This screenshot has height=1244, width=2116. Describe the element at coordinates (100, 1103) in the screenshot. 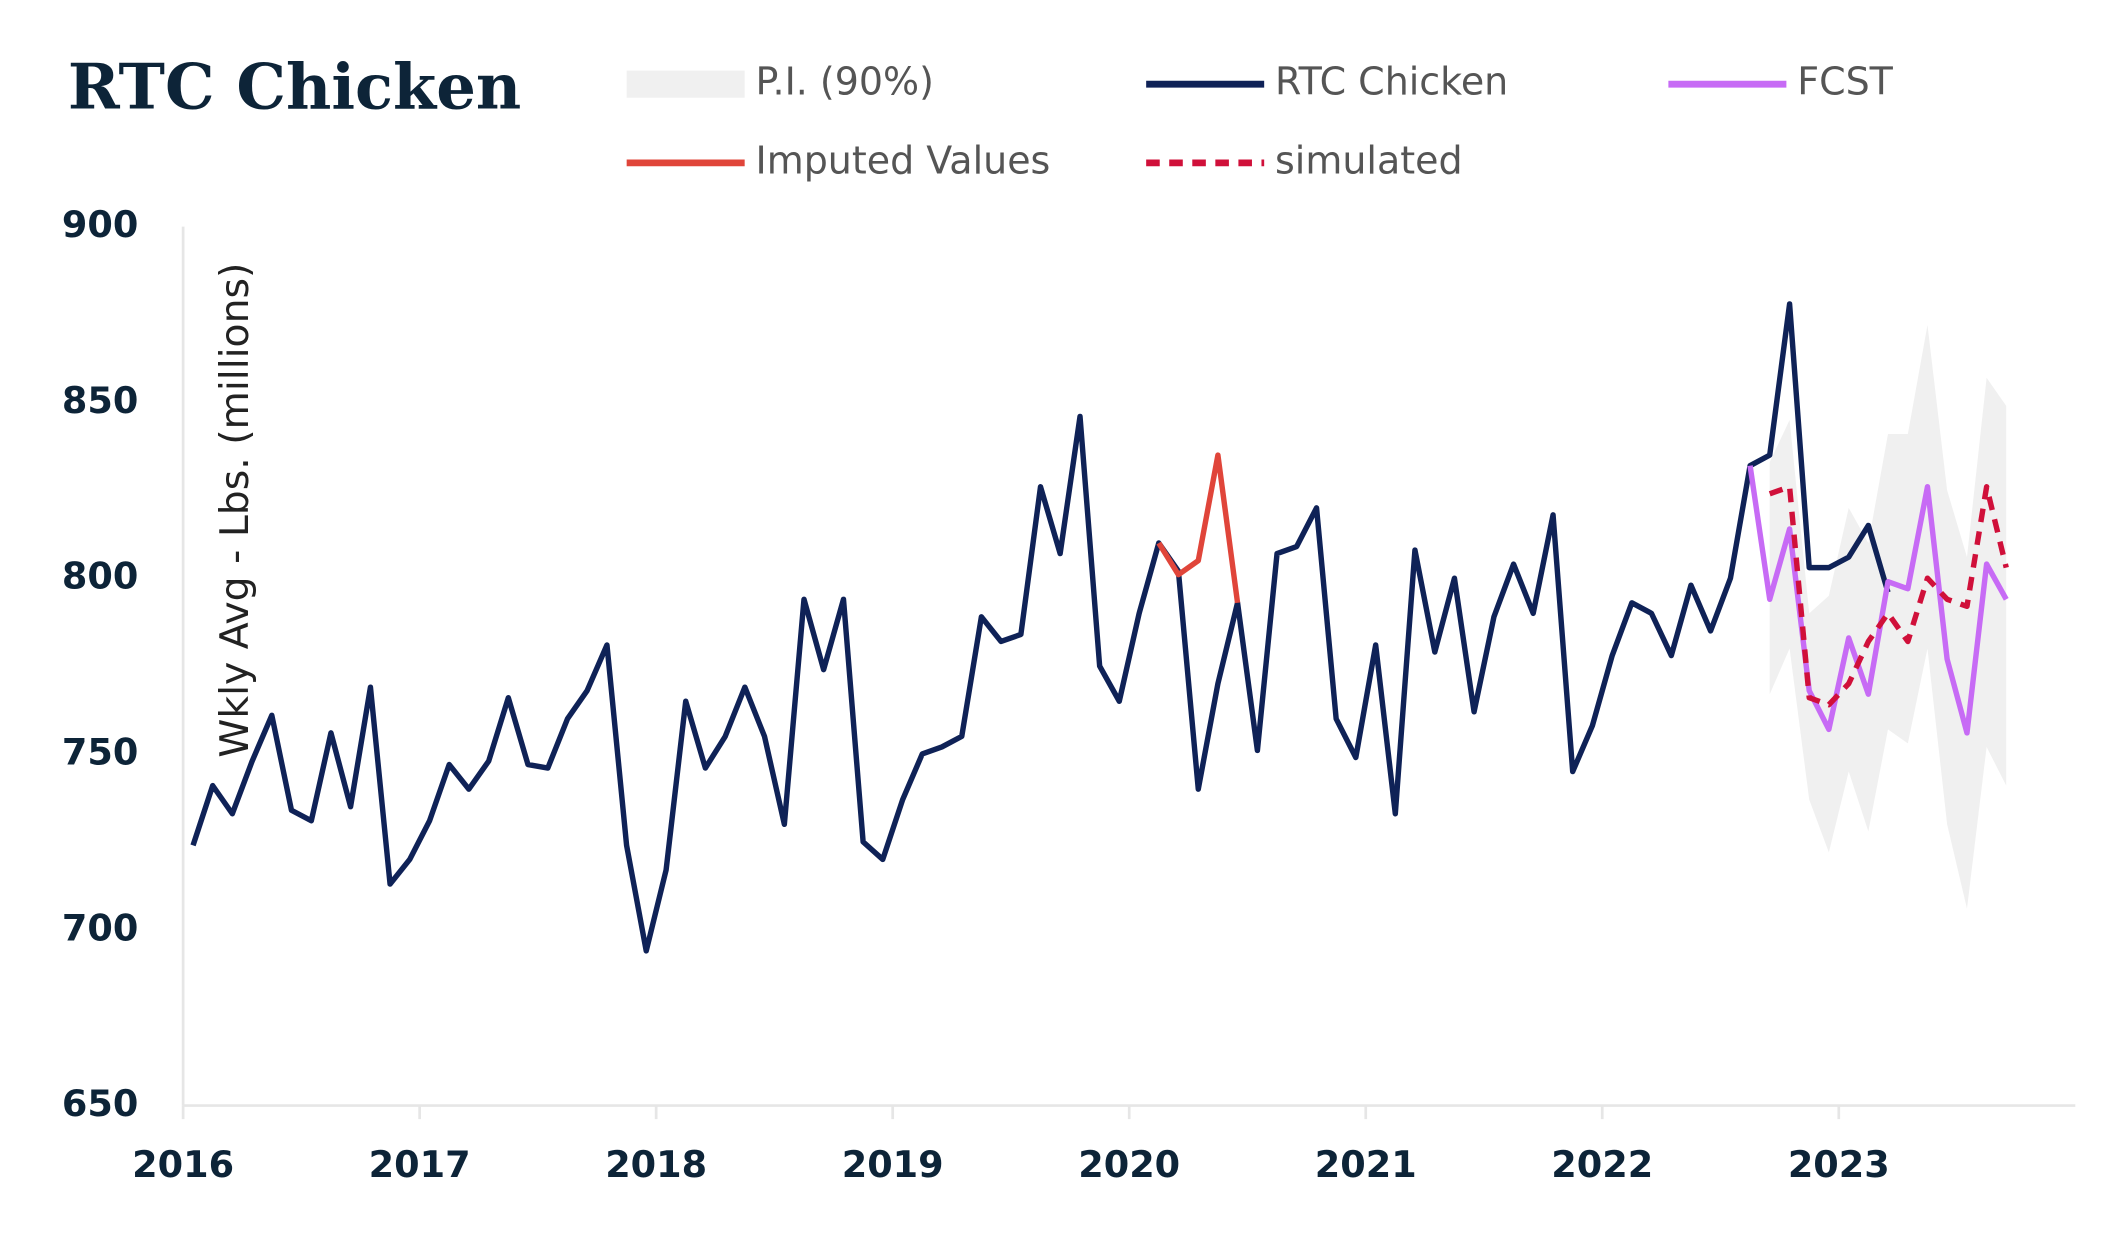

I see `y-tick-label: 650` at that location.